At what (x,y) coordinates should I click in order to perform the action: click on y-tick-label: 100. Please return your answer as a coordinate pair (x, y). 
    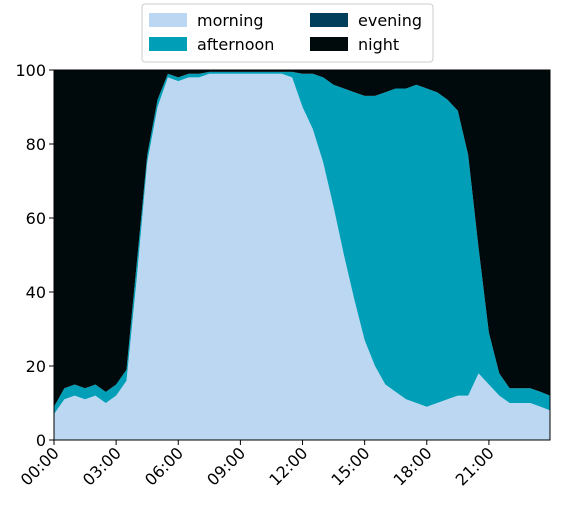
    Looking at the image, I should click on (30, 70).